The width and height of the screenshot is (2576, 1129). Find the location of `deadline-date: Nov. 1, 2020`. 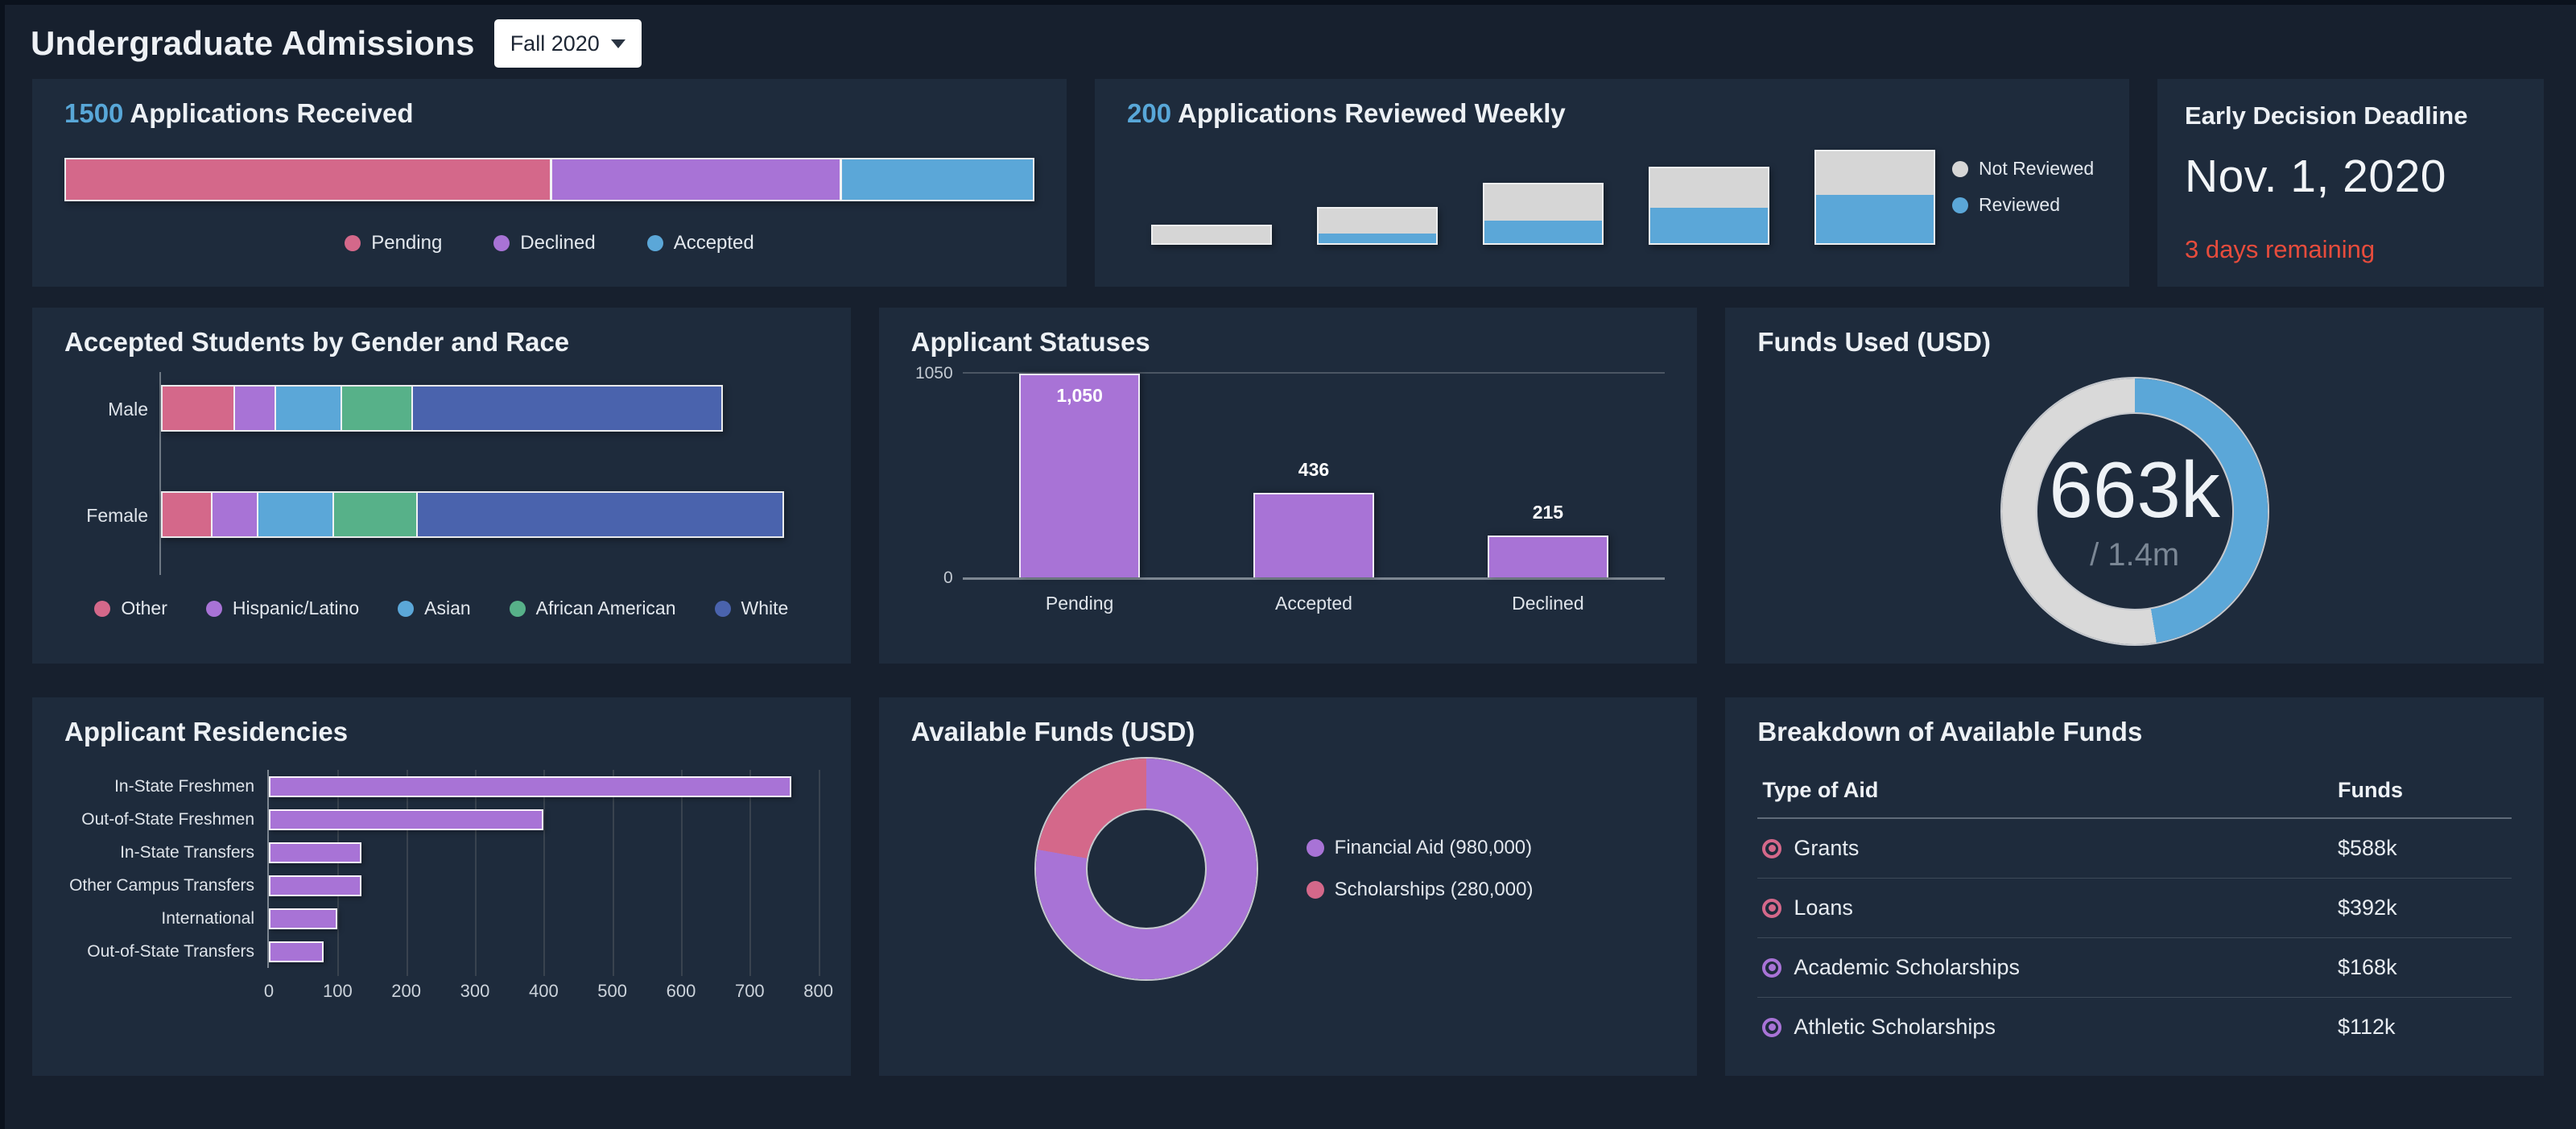

deadline-date: Nov. 1, 2020 is located at coordinates (2315, 176).